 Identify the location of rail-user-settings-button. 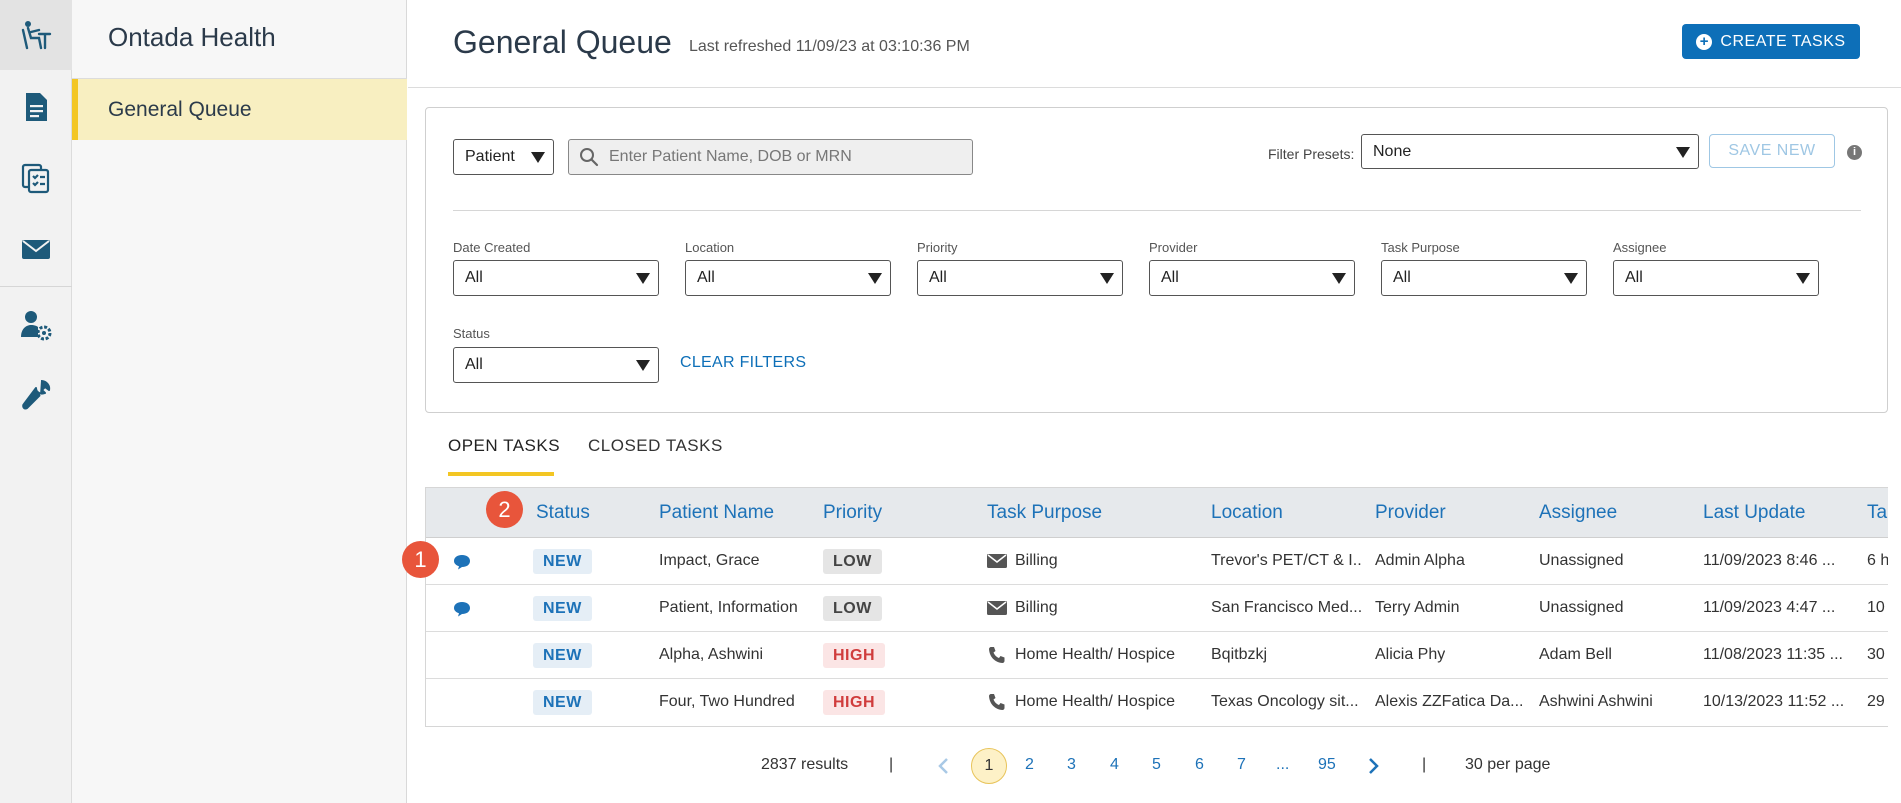
(36, 325).